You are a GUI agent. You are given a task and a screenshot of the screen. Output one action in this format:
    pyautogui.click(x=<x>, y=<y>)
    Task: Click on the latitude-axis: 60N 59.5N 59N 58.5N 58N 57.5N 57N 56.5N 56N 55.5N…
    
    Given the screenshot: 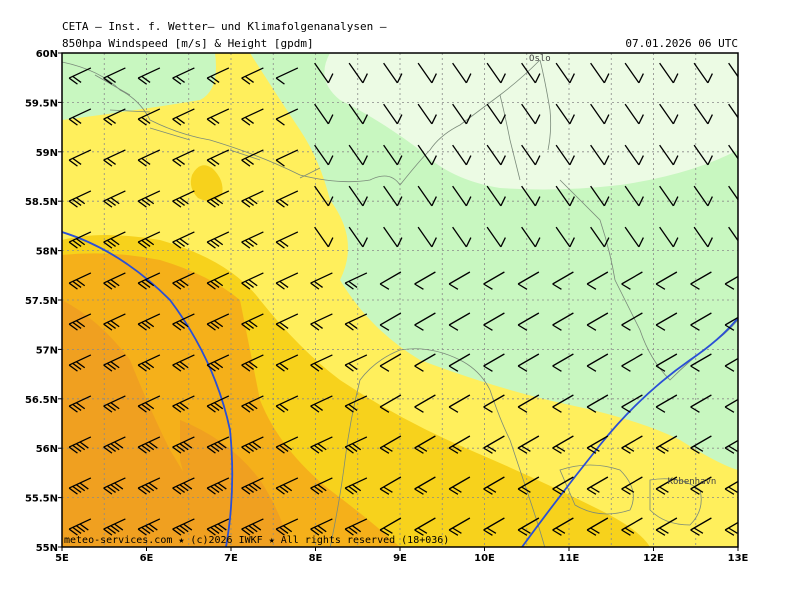 What is the action you would take?
    pyautogui.click(x=43, y=301)
    